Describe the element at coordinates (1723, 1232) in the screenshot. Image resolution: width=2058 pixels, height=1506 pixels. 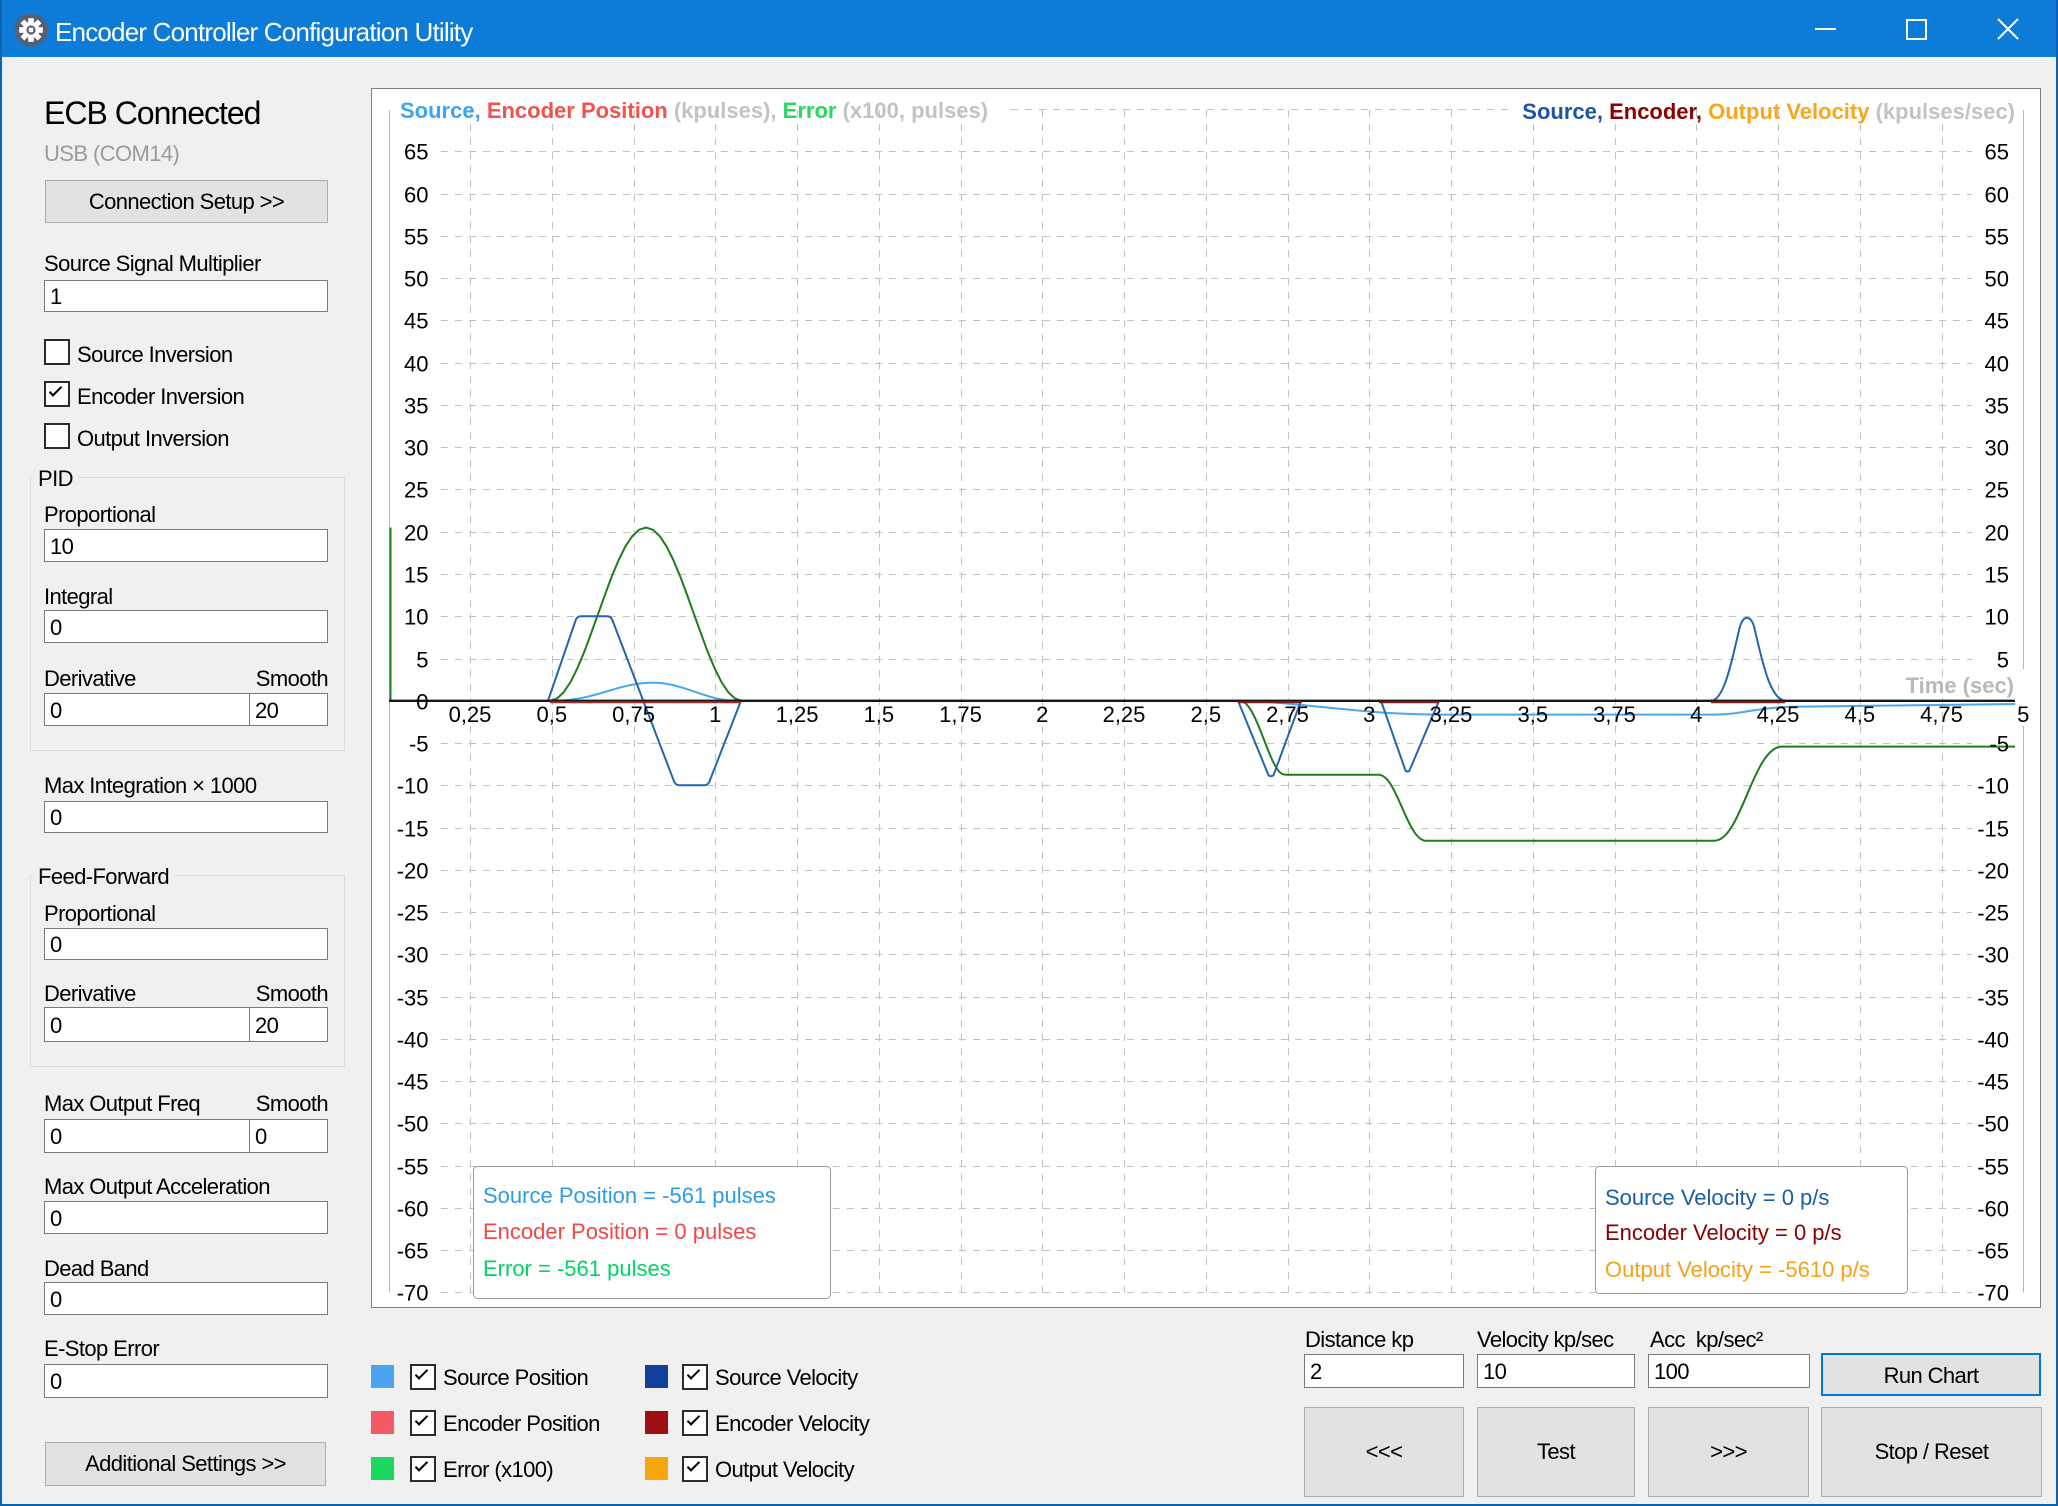
I see `svg-text: Encoder Velocity = 0 p/s` at that location.